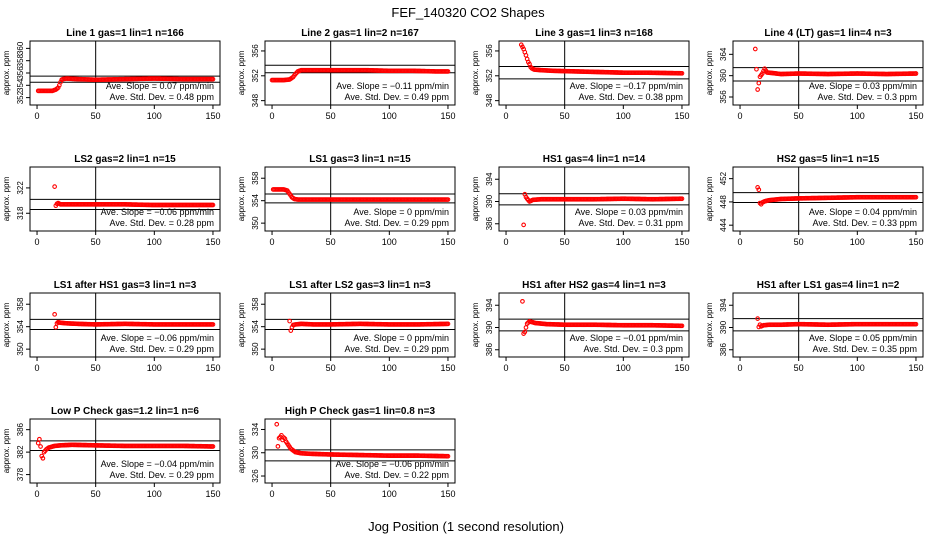 This screenshot has width=936, height=540. I want to click on panel-title: LS1 gas=3 lin=1 n=15, so click(360, 159).